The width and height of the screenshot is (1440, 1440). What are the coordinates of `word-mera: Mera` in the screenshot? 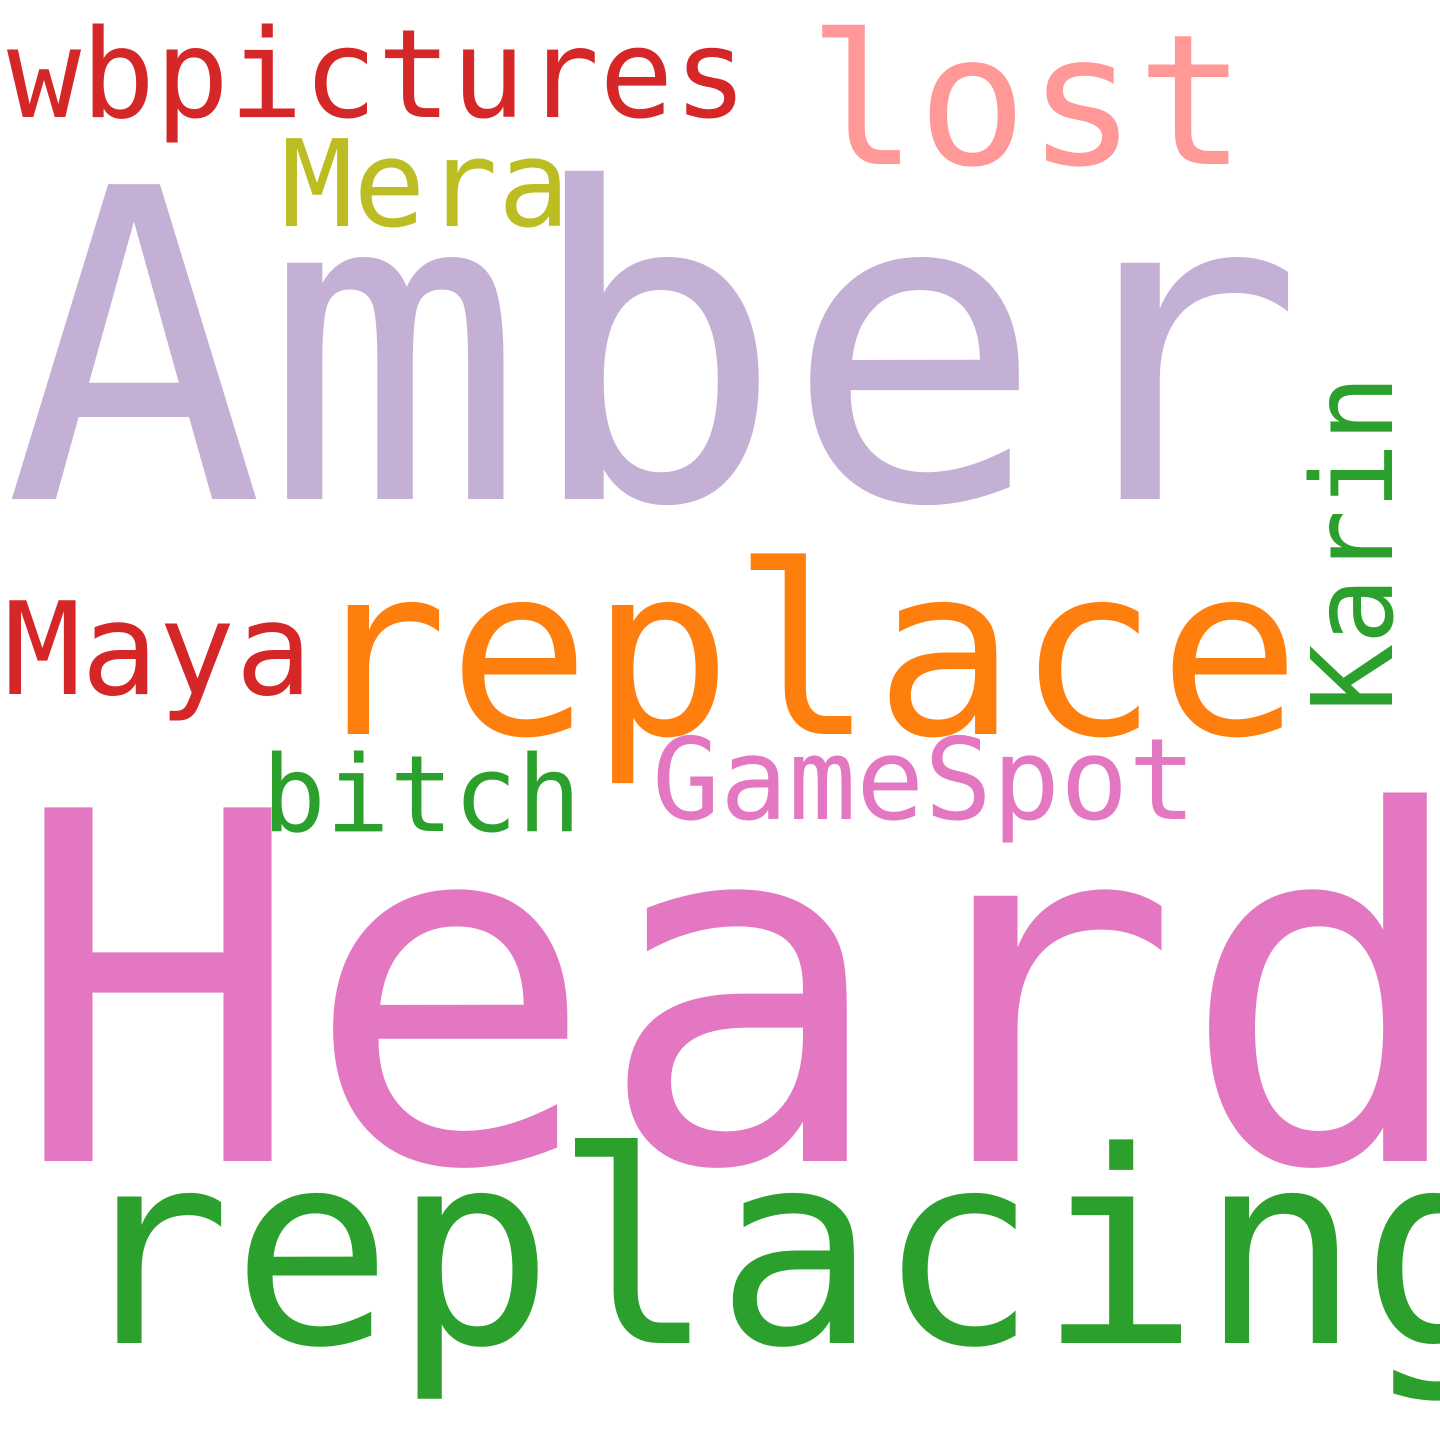 It's located at (425, 185).